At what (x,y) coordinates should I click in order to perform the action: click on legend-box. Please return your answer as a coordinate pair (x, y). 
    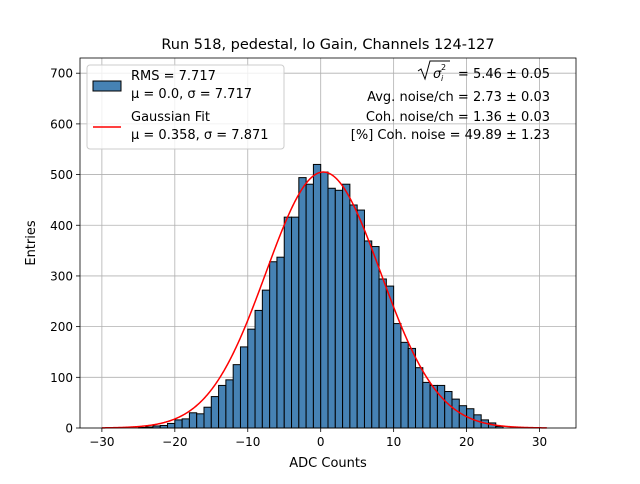
    Looking at the image, I should click on (185, 107).